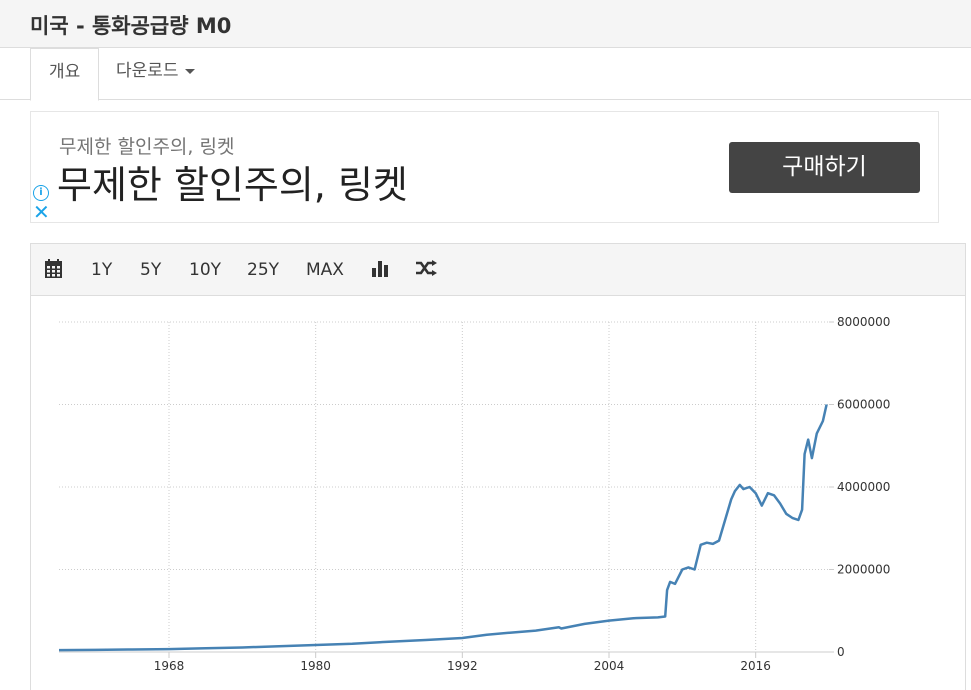 Image resolution: width=971 pixels, height=690 pixels. I want to click on tab-download: 다운로드, so click(155, 74).